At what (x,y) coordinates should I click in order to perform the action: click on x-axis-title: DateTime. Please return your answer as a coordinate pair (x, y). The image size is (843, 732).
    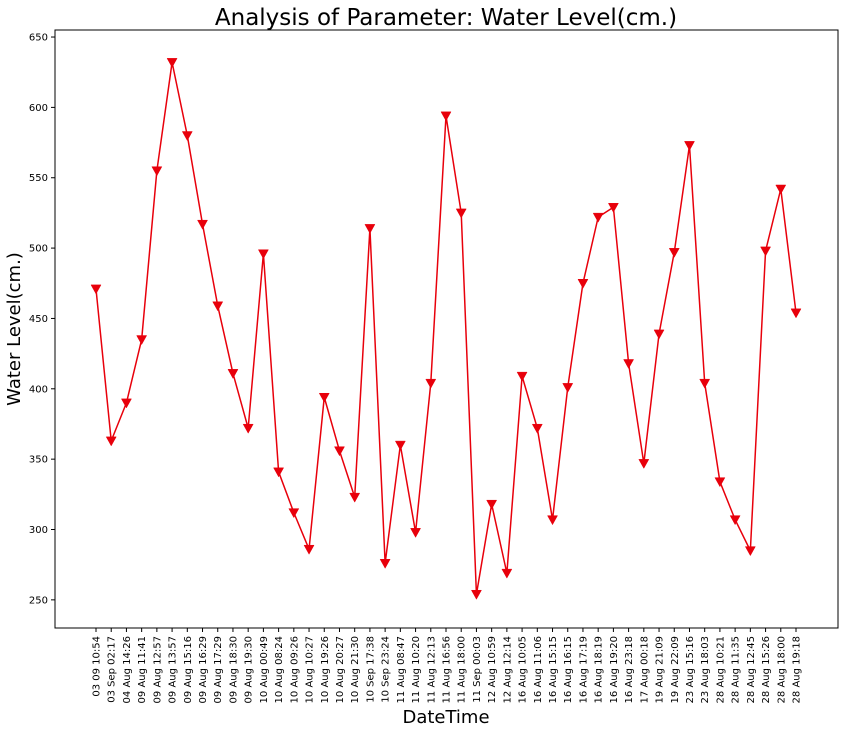
    Looking at the image, I should click on (445, 717).